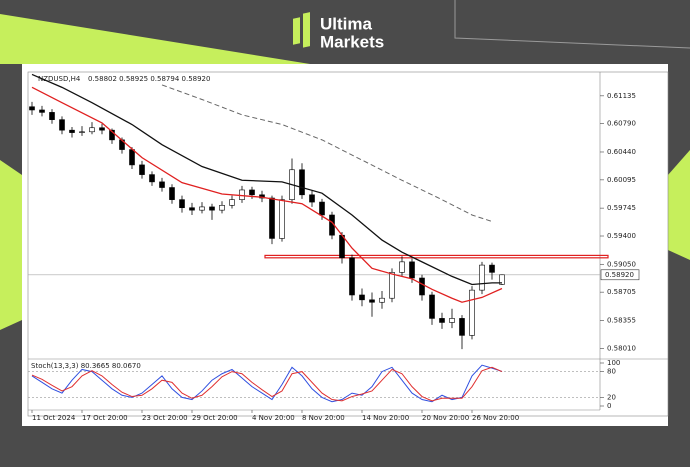 The image size is (690, 467). I want to click on y-tick-label: 0.60095, so click(621, 180).